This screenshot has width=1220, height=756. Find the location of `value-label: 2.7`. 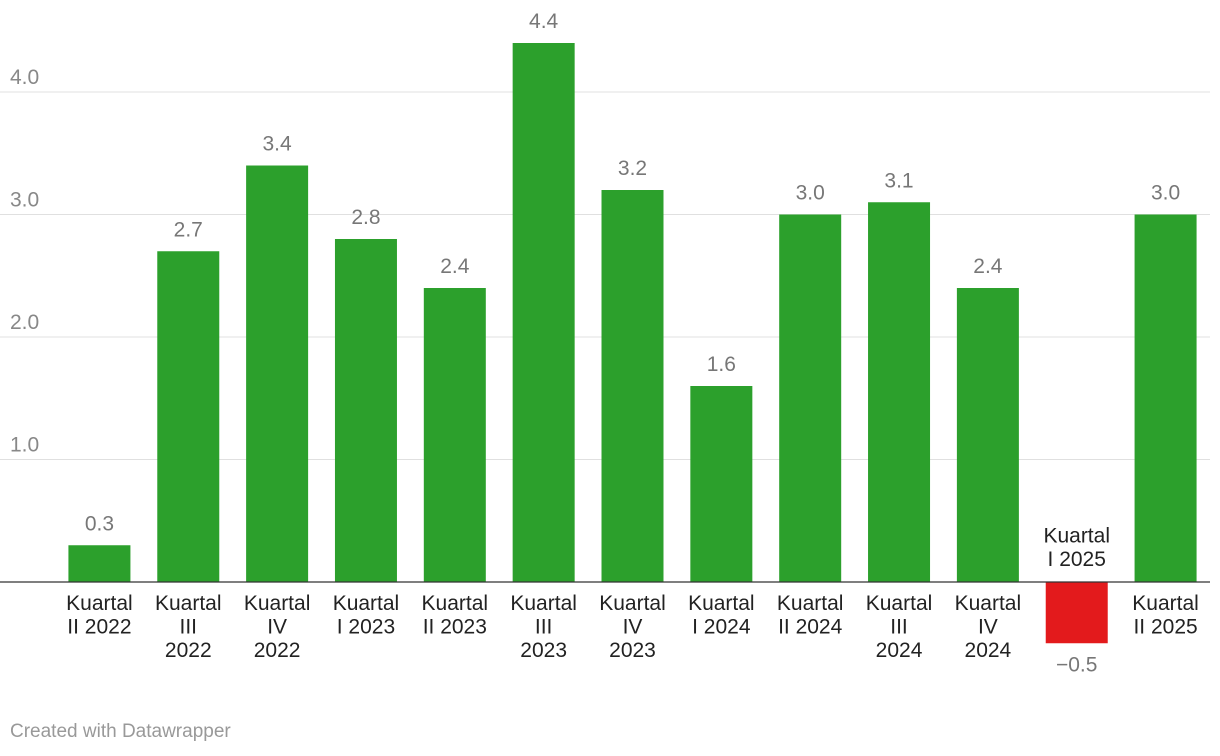

value-label: 2.7 is located at coordinates (188, 229).